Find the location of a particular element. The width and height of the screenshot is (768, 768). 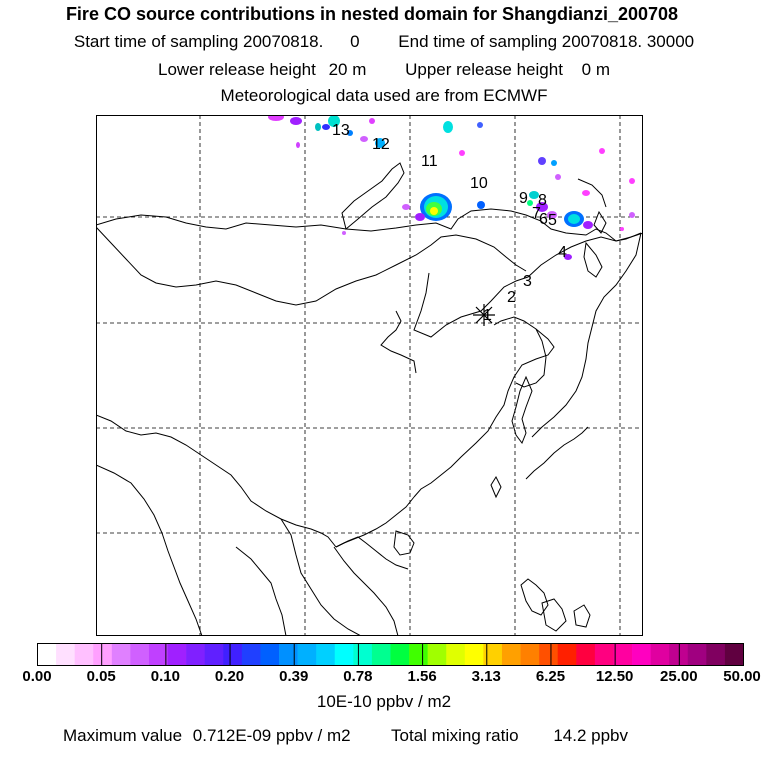

traj-label-10: 10 is located at coordinates (479, 183).